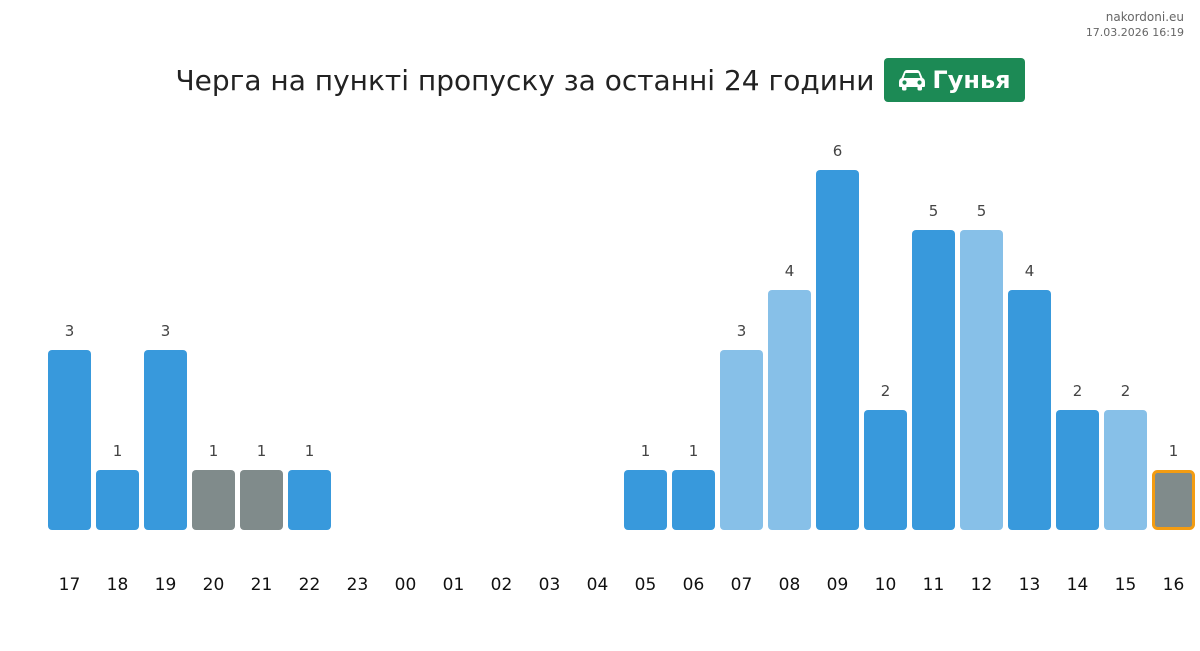 This screenshot has height=651, width=1200. I want to click on x-tick-label-18: 18, so click(118, 585).